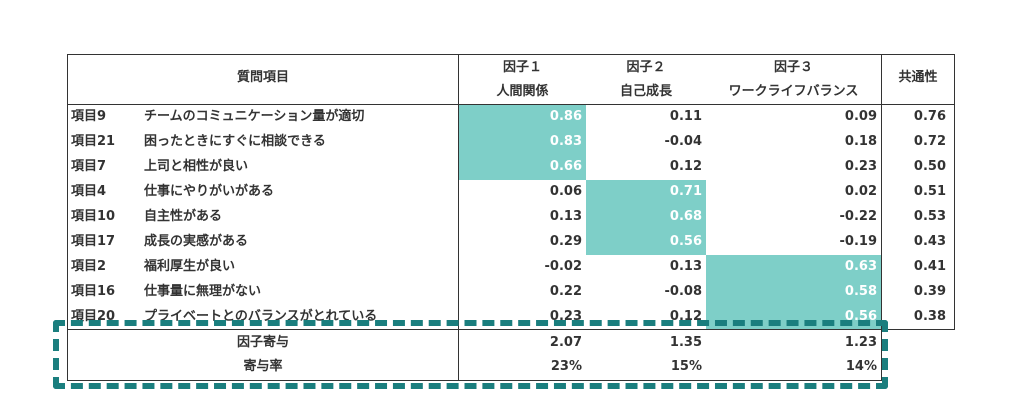 This screenshot has height=420, width=1033. Describe the element at coordinates (860, 166) in the screenshot. I see `loading-f3: 0.23` at that location.